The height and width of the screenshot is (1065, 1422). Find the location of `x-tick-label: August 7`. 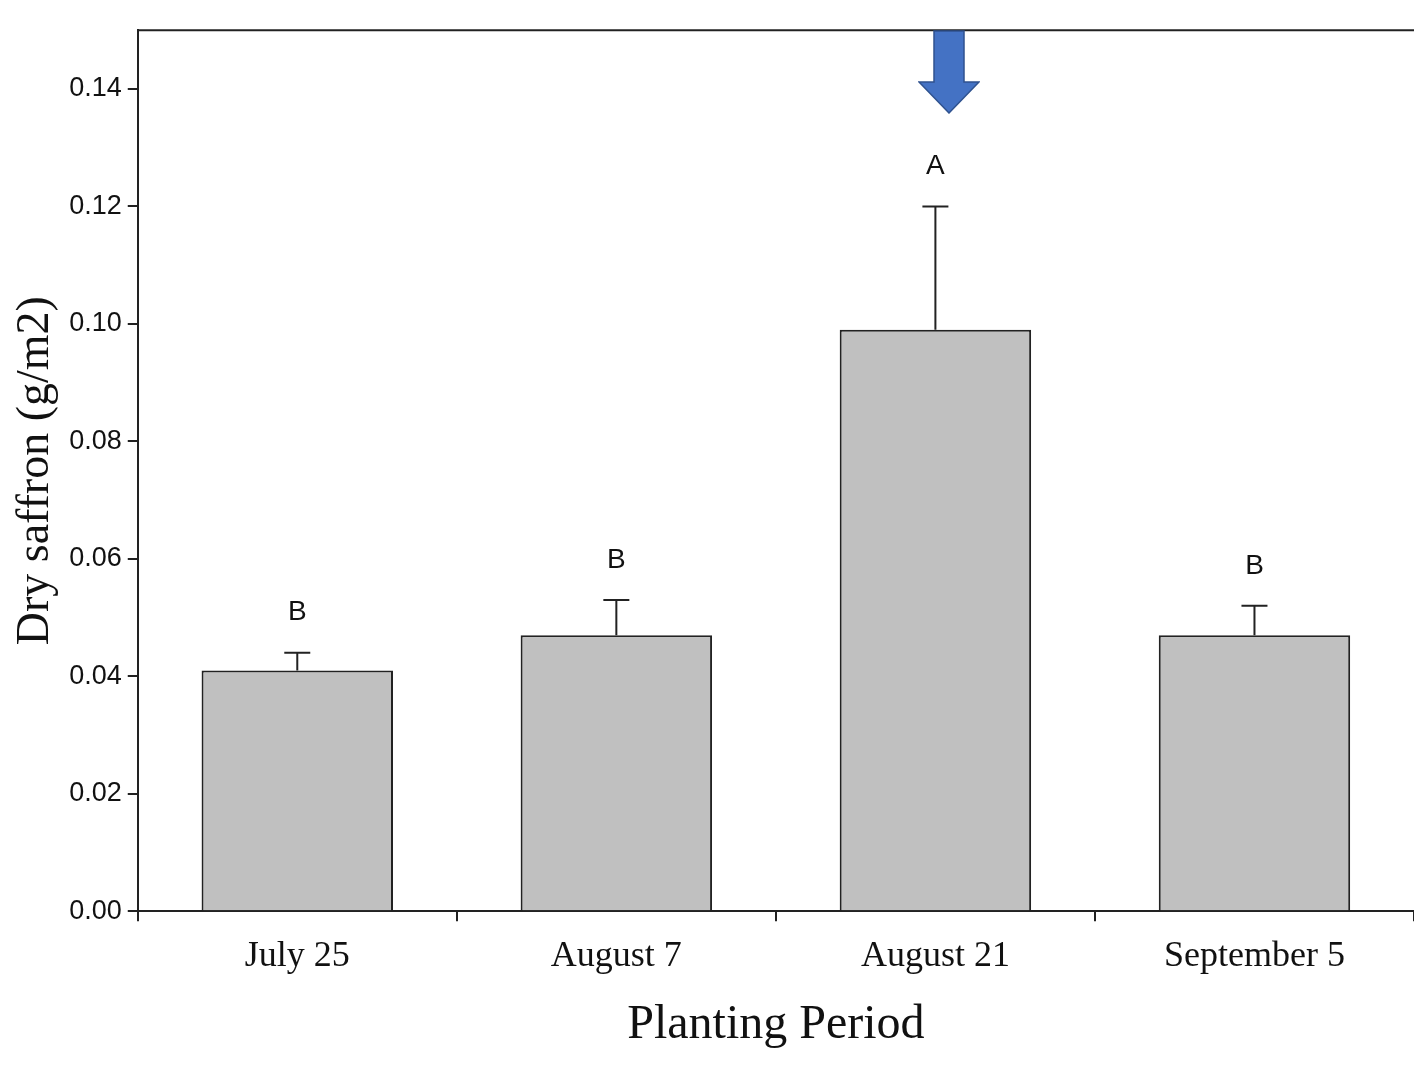

x-tick-label: August 7 is located at coordinates (616, 954).